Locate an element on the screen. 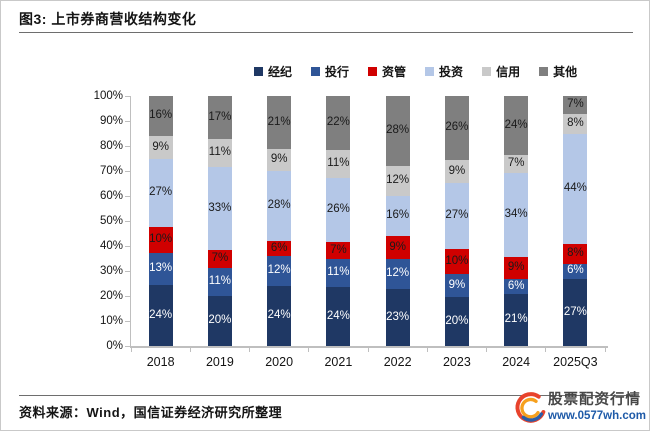 Image resolution: width=650 pixels, height=431 pixels. x-axis-label-2025Q3: 2025Q3 is located at coordinates (575, 362).